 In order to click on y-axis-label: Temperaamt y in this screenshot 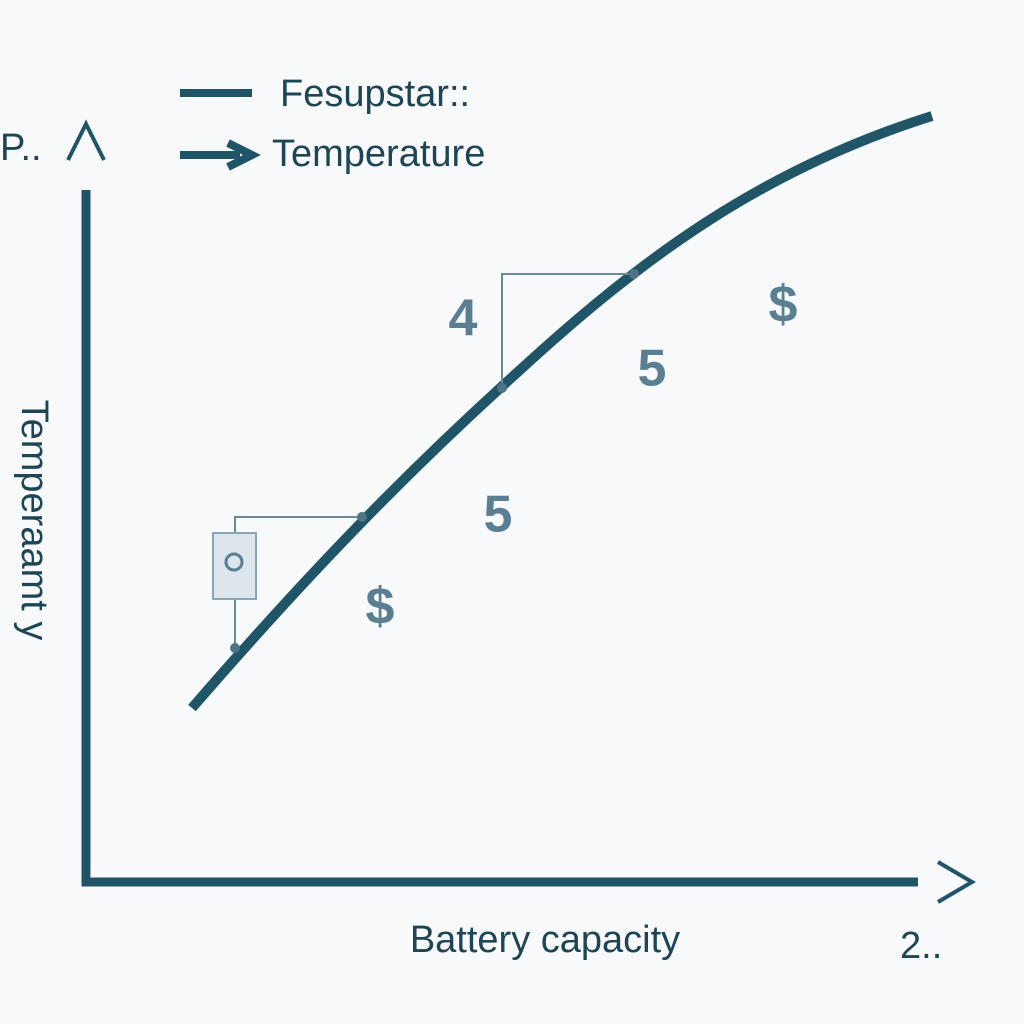, I will do `click(34, 520)`.